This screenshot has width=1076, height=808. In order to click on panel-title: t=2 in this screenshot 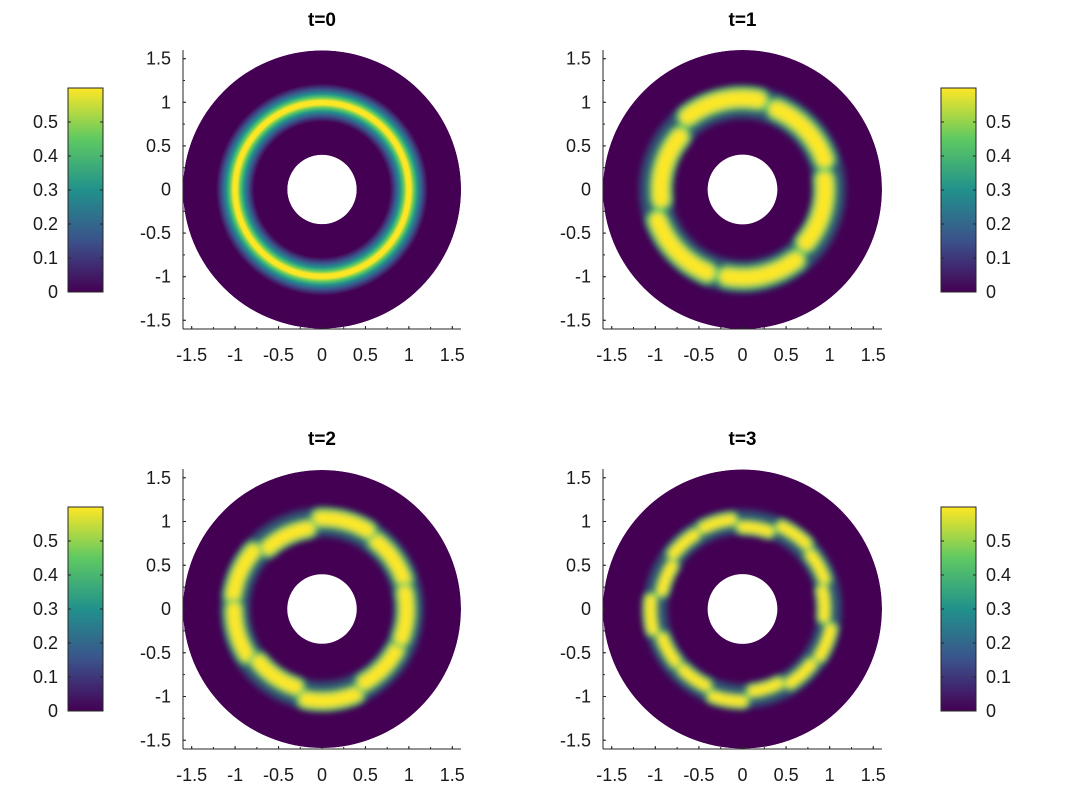, I will do `click(322, 439)`.